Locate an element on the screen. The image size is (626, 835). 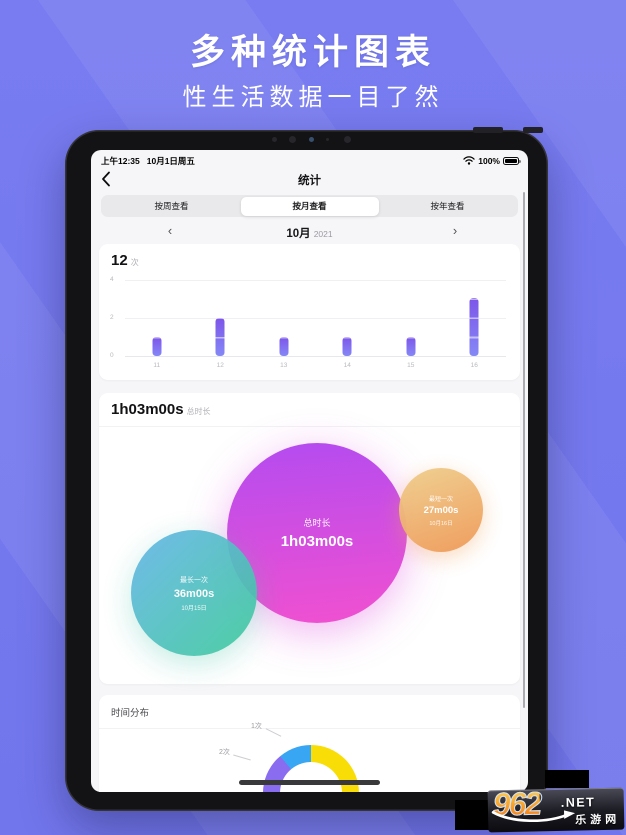
hero-title: 多种统计图表 is located at coordinates (312, 52).